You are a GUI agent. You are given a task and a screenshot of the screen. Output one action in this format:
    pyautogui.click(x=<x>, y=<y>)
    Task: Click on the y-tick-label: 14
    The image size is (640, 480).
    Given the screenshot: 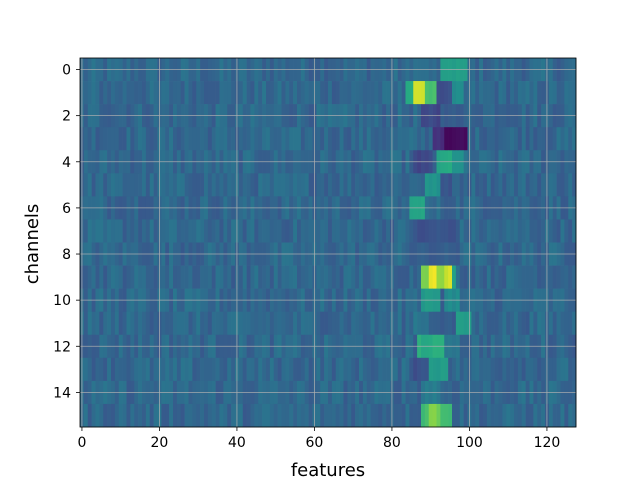 What is the action you would take?
    pyautogui.click(x=62, y=393)
    